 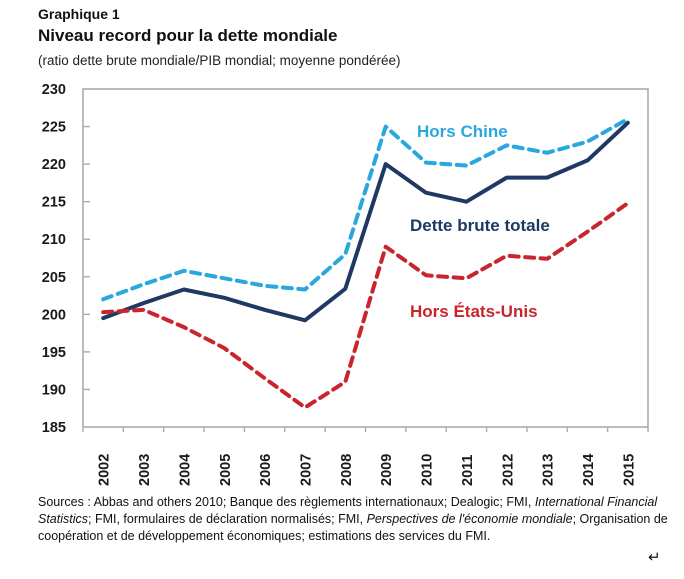 What do you see at coordinates (188, 35) in the screenshot?
I see `page-title: Niveau record pour la dette mondiale` at bounding box center [188, 35].